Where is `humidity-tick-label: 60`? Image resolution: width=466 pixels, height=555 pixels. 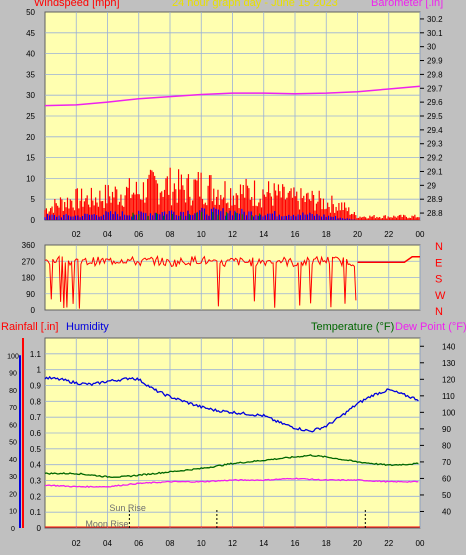
humidity-tick-label: 60 is located at coordinates (13, 425).